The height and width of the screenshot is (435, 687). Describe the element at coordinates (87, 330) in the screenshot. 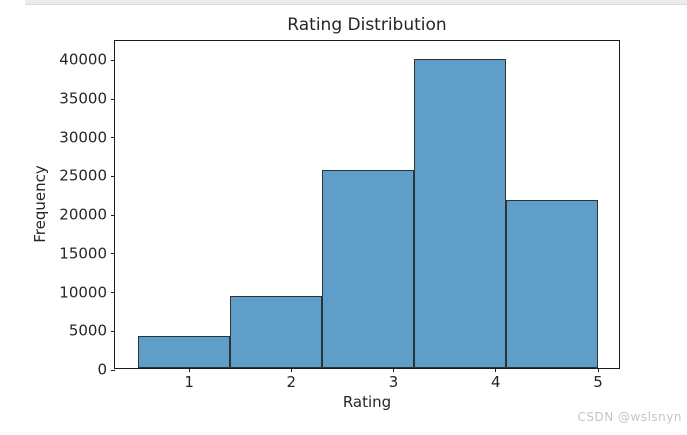

I see `y-tick-label: 5000` at that location.